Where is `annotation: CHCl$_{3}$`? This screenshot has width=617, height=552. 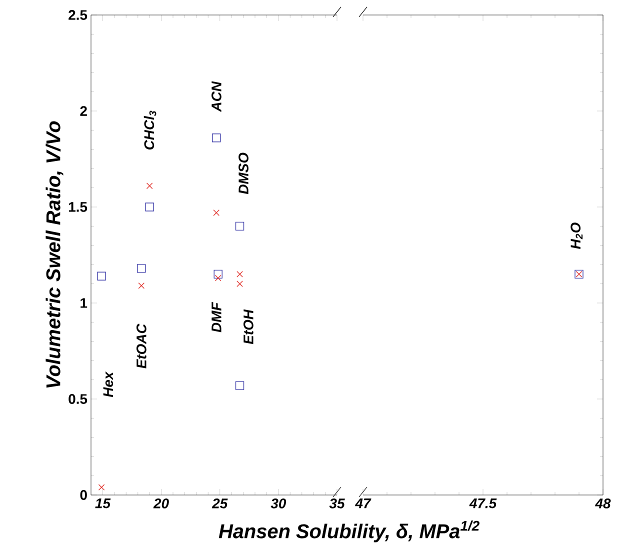
annotation: CHCl$_{3}$ is located at coordinates (150, 130).